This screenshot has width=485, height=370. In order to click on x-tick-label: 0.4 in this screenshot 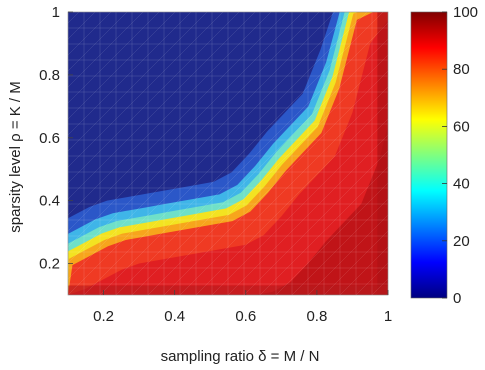, I will do `click(174, 316)`.